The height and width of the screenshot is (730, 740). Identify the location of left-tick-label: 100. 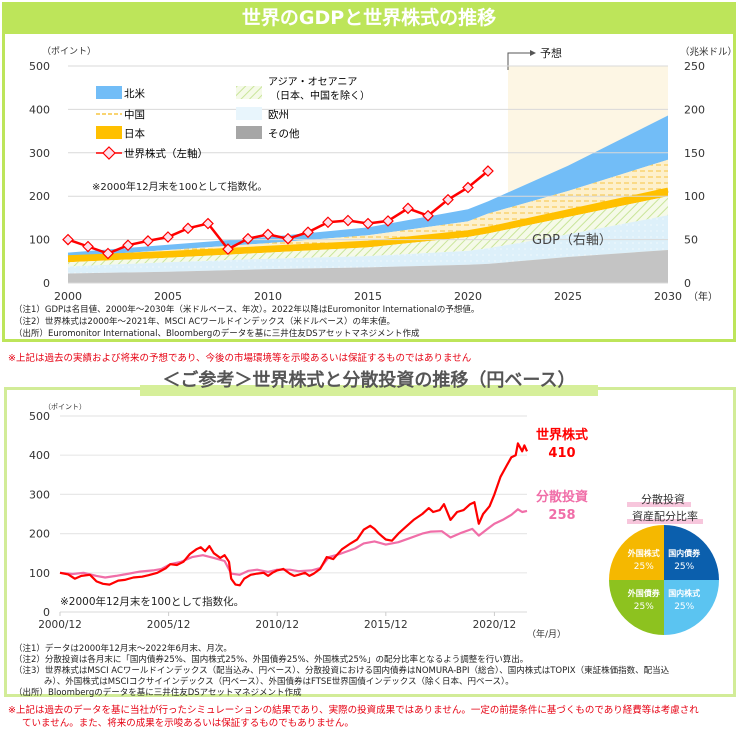
(39, 240).